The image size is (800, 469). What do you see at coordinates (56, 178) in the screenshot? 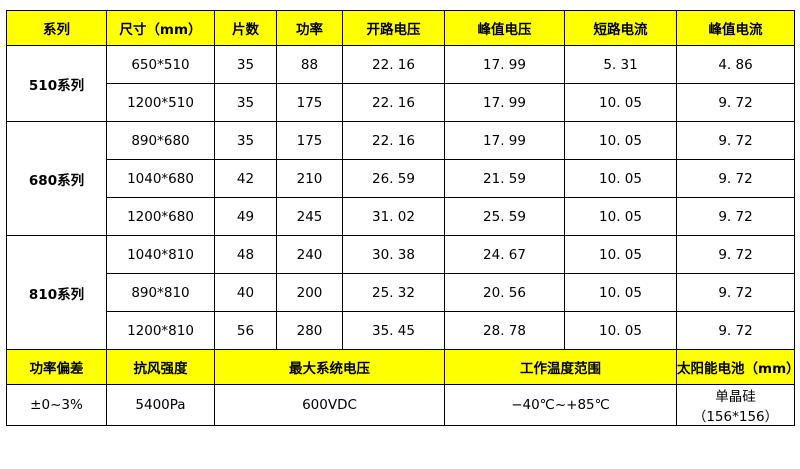
I see `series-label-680: 680系列` at bounding box center [56, 178].